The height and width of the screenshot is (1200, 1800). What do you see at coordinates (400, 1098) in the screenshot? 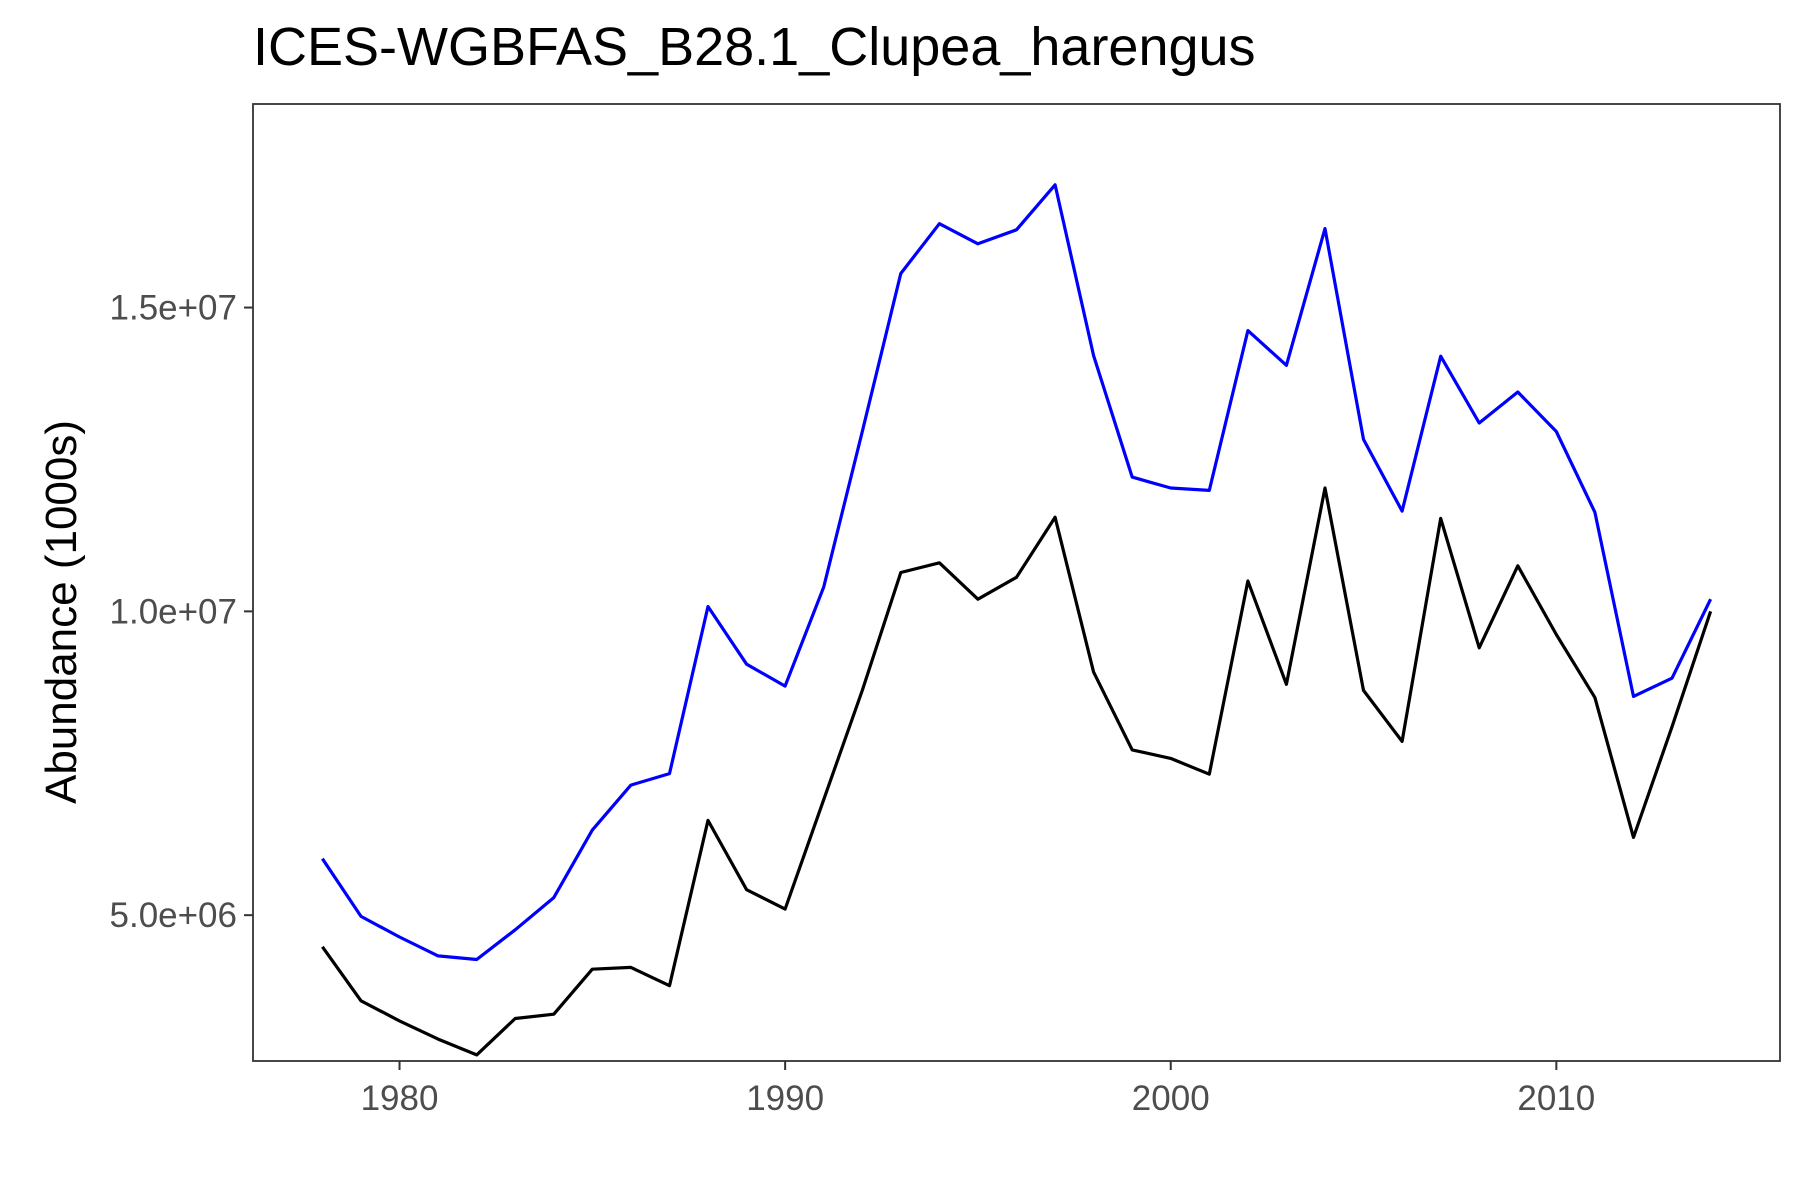
I see `x-tick-label: 1980` at bounding box center [400, 1098].